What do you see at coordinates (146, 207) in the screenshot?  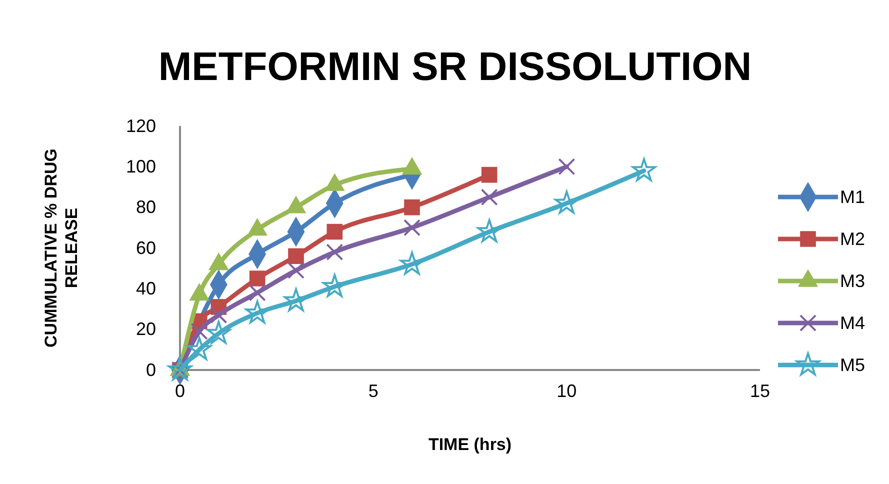 I see `y-tick-label: 80` at bounding box center [146, 207].